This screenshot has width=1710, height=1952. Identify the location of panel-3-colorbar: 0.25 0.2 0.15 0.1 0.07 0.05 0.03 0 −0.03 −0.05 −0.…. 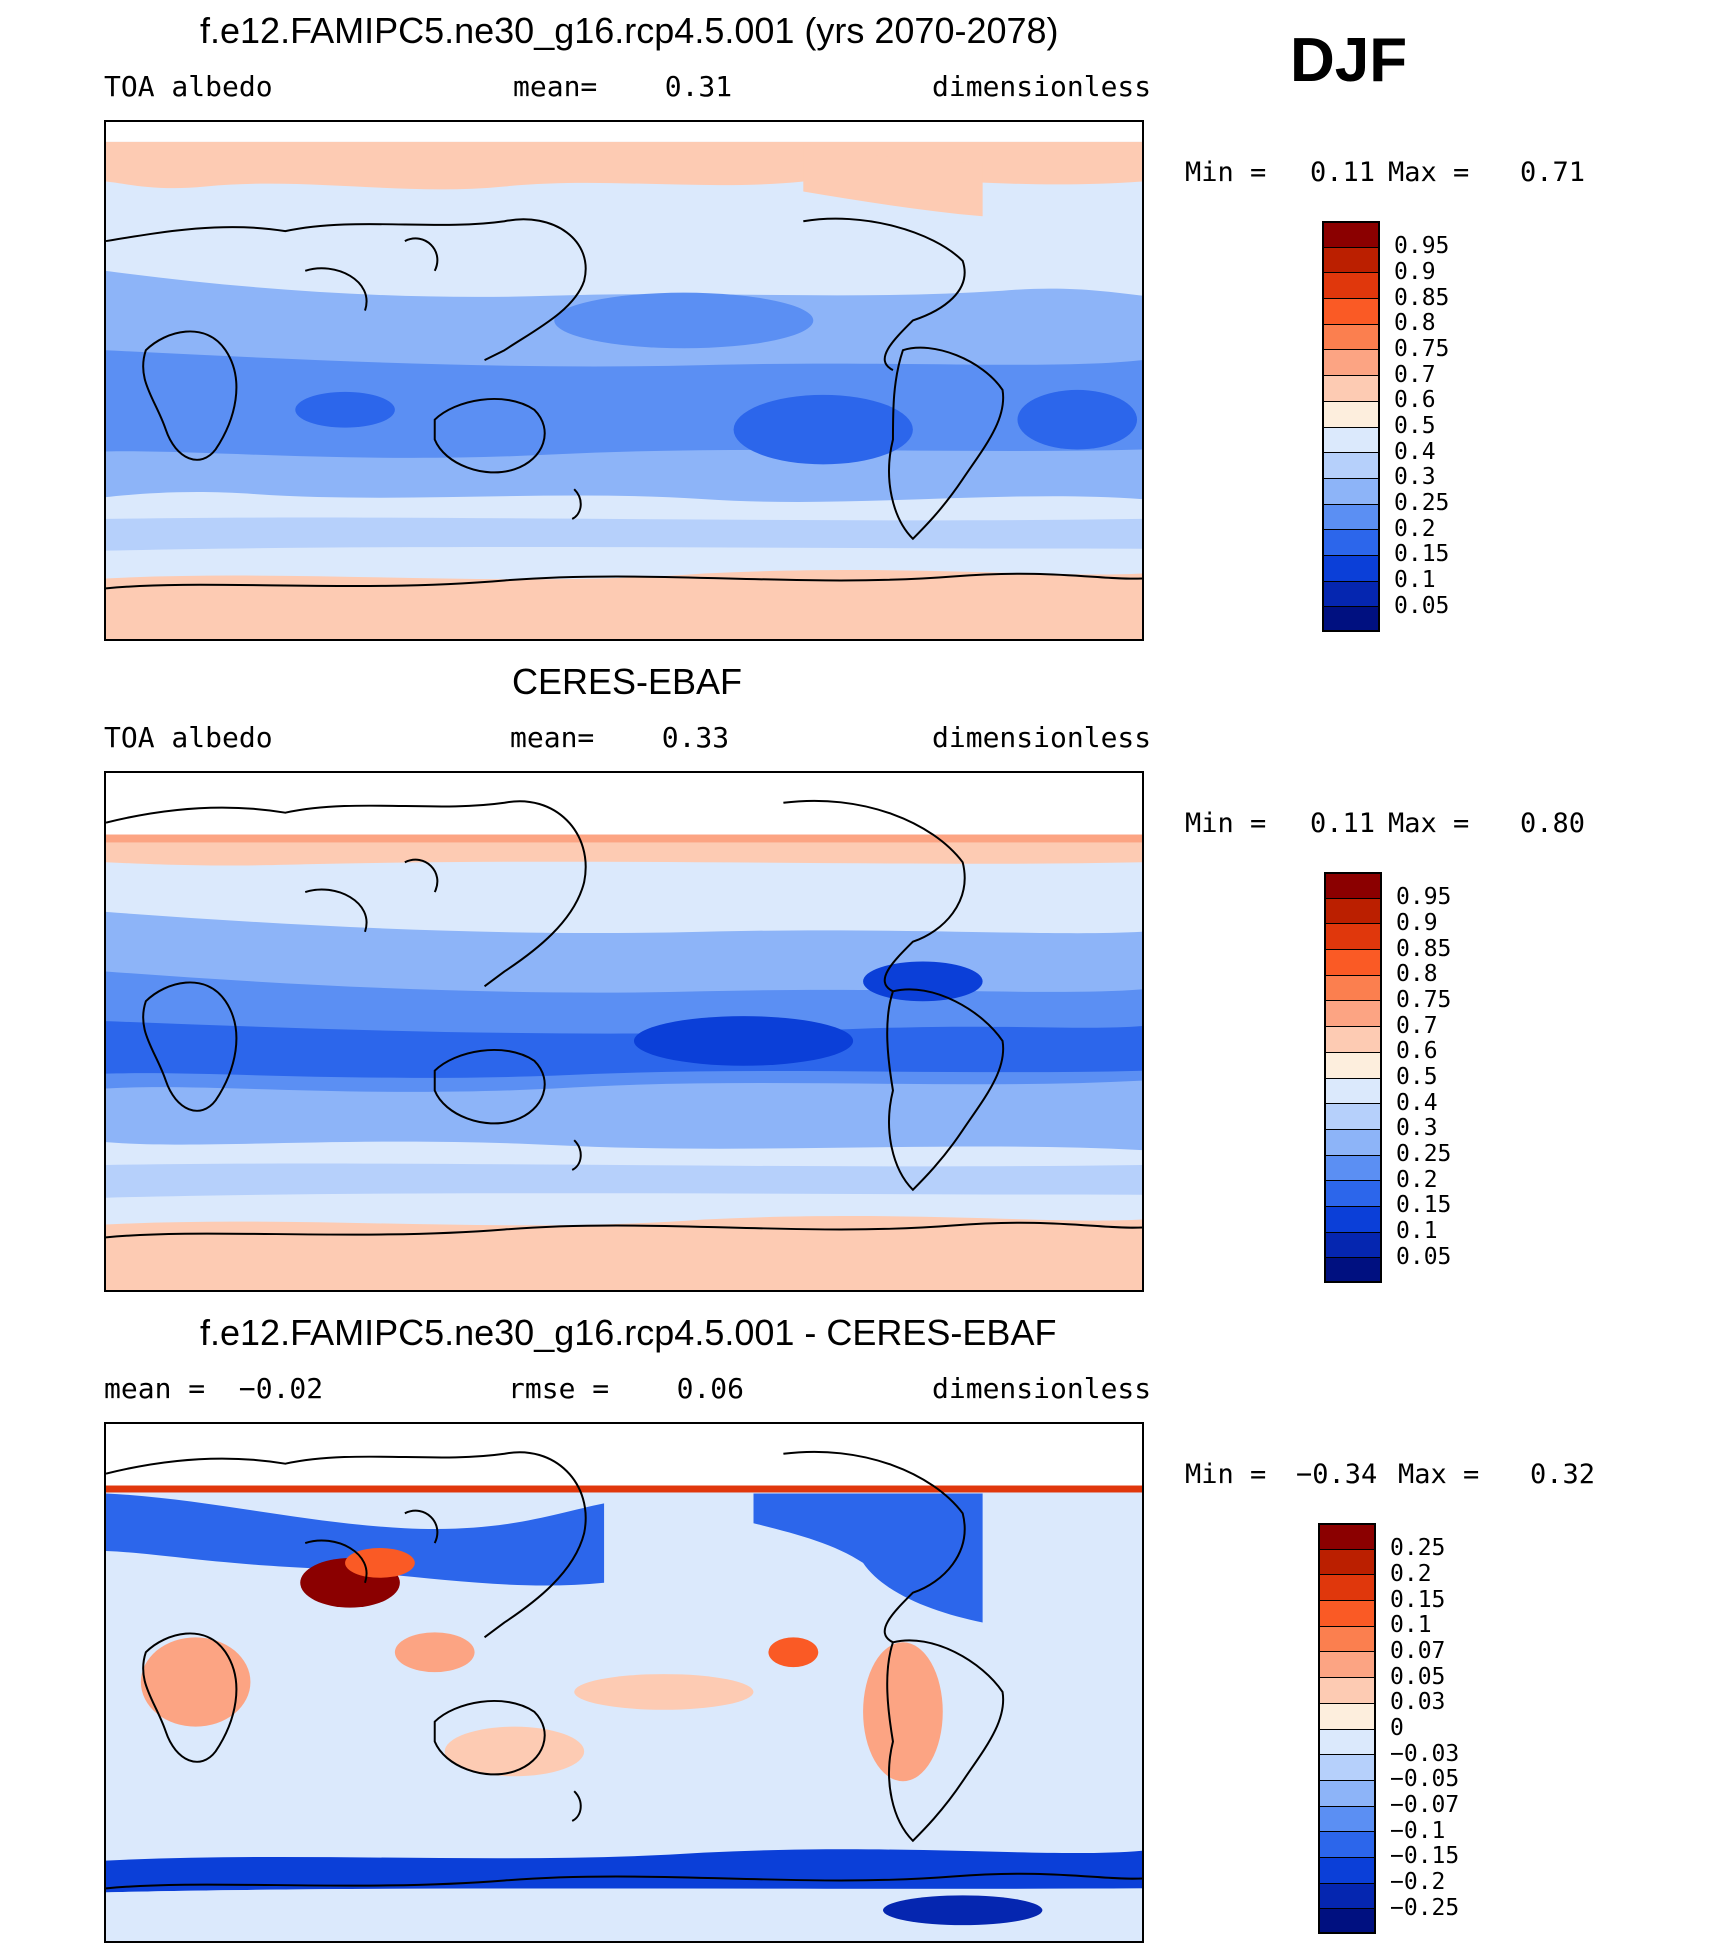
(1408, 1728).